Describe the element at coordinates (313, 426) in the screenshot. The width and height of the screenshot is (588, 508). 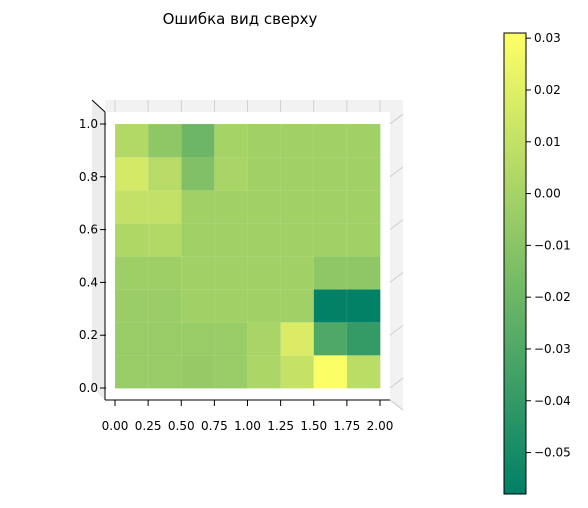
I see `x-tick-label: 1.50` at that location.